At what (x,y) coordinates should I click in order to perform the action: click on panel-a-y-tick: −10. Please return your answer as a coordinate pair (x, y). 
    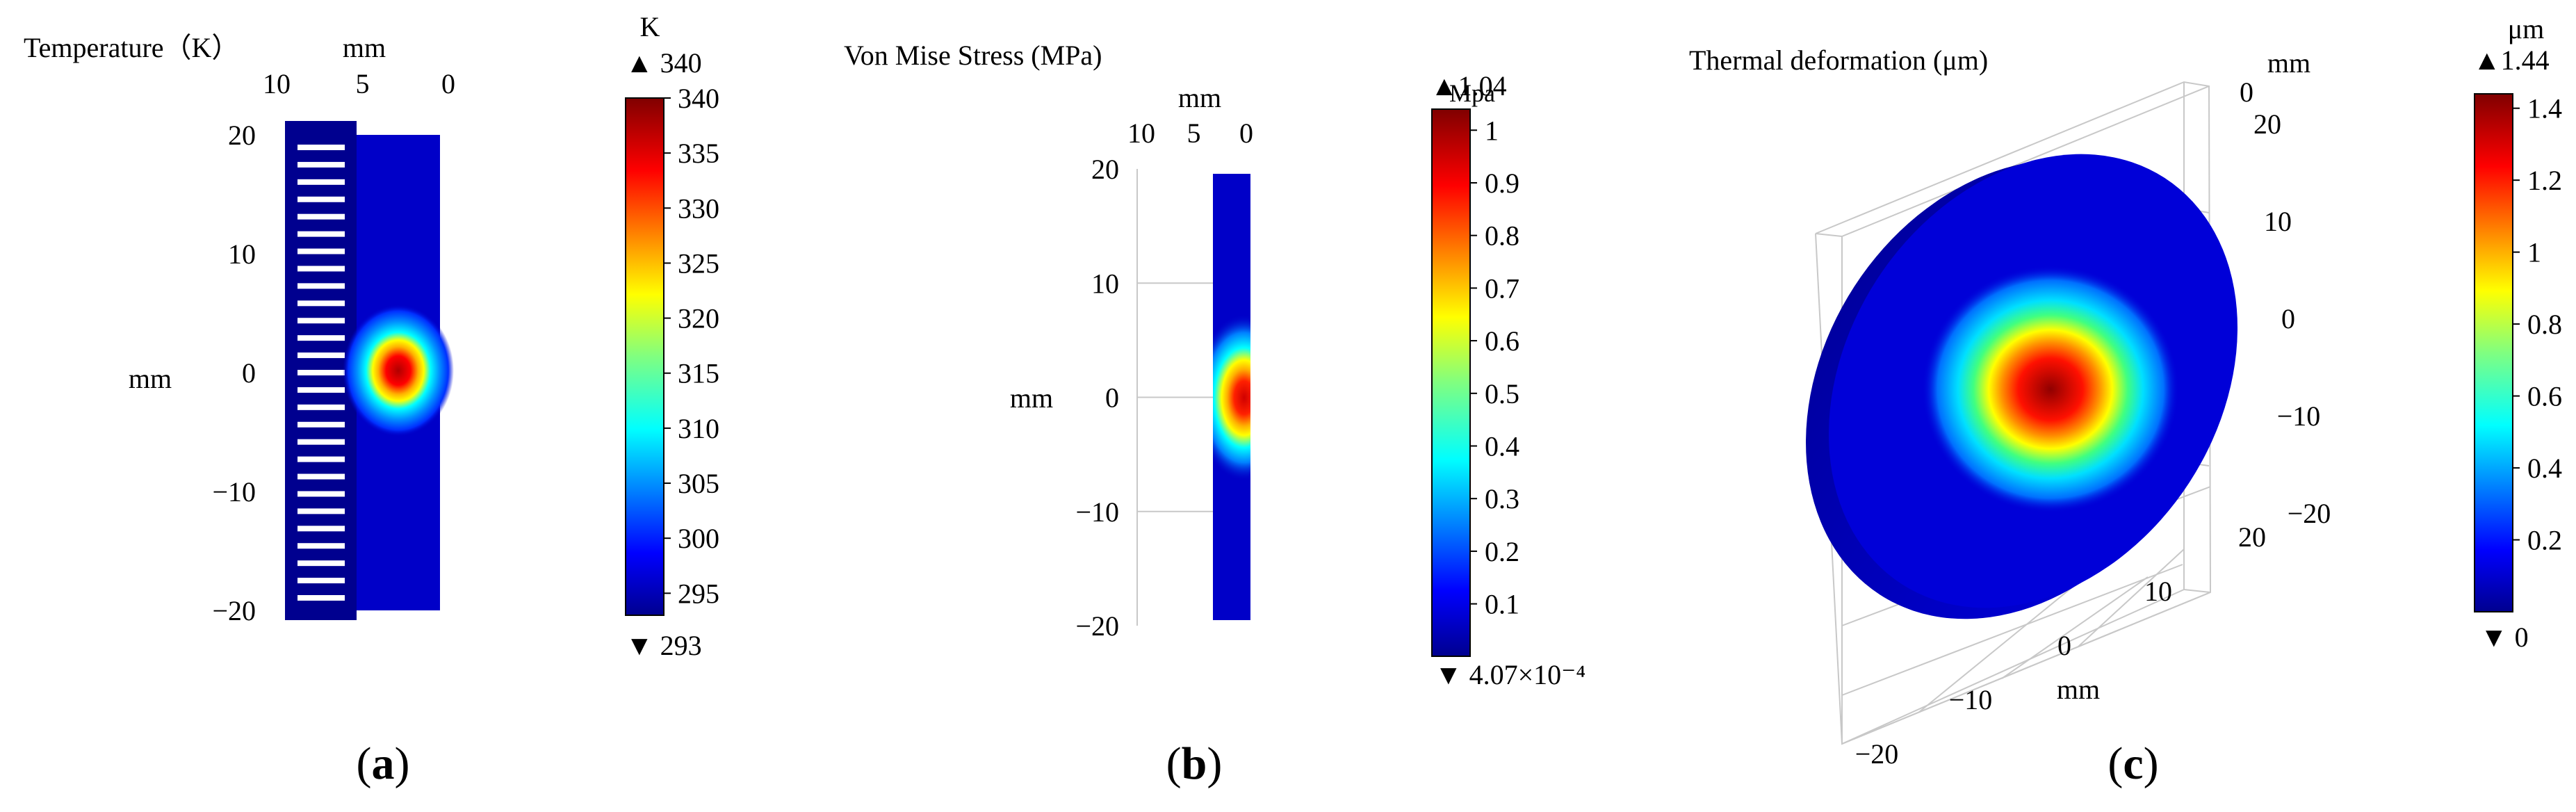
    Looking at the image, I should click on (234, 492).